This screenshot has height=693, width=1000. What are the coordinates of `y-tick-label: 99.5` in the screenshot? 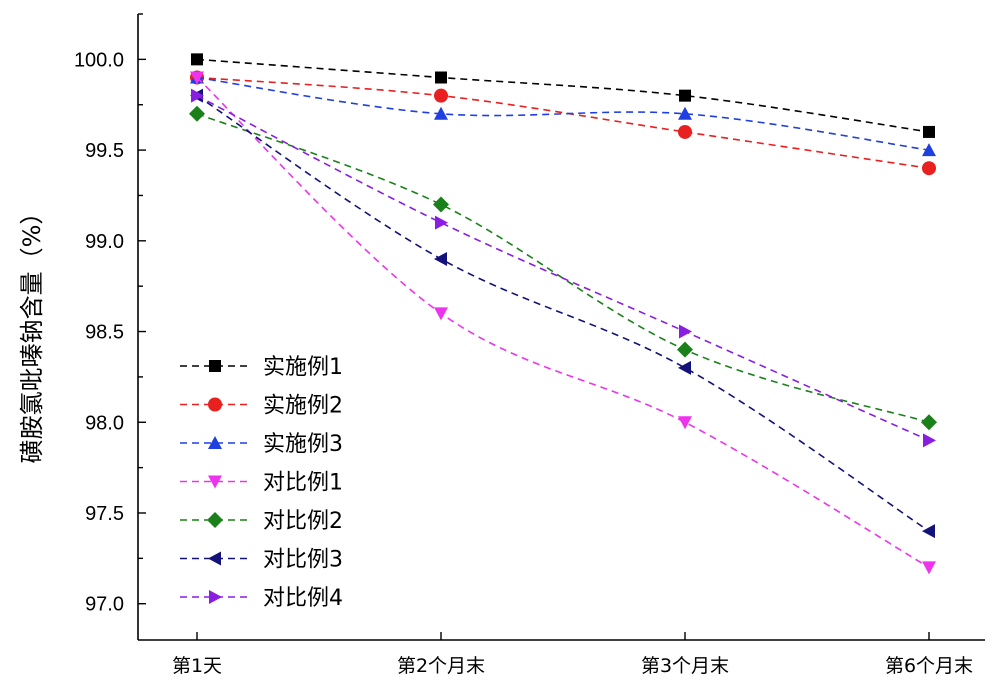 It's located at (104, 151).